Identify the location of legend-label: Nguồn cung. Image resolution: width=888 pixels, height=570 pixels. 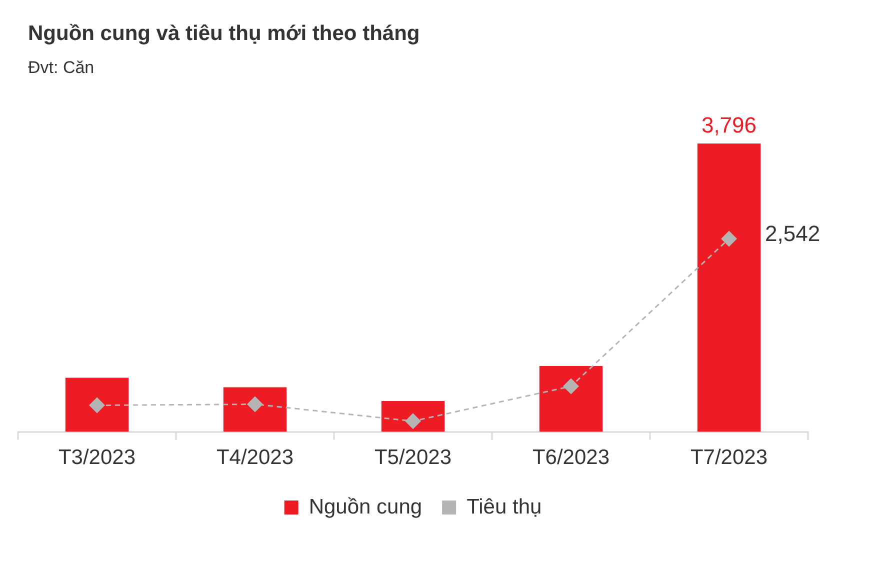
(365, 506).